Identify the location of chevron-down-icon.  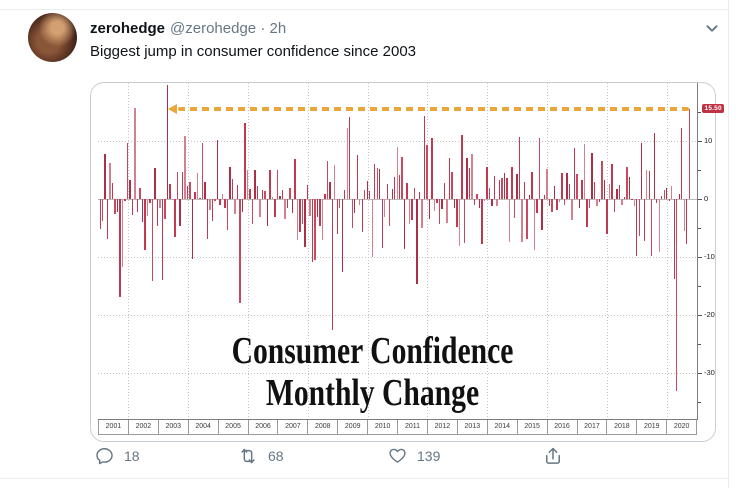
(712, 28).